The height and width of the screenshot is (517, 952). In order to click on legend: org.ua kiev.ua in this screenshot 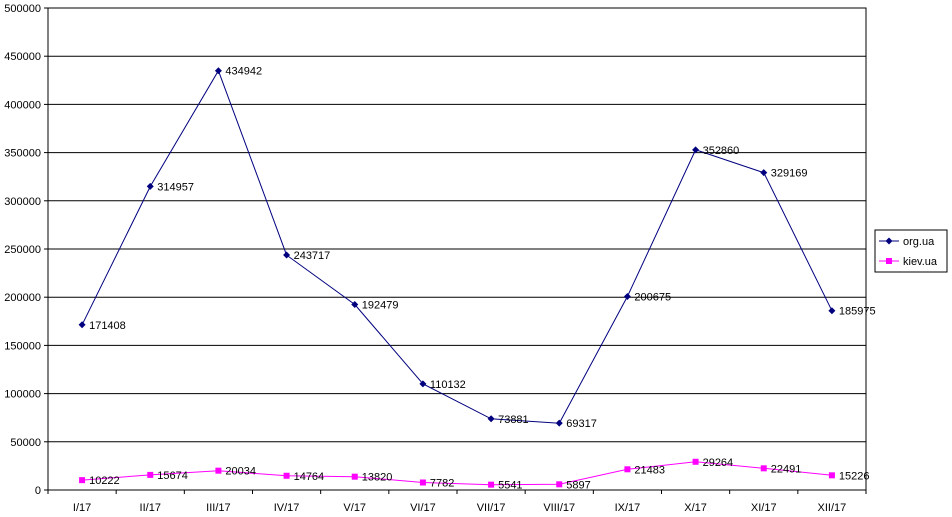, I will do `click(911, 251)`.